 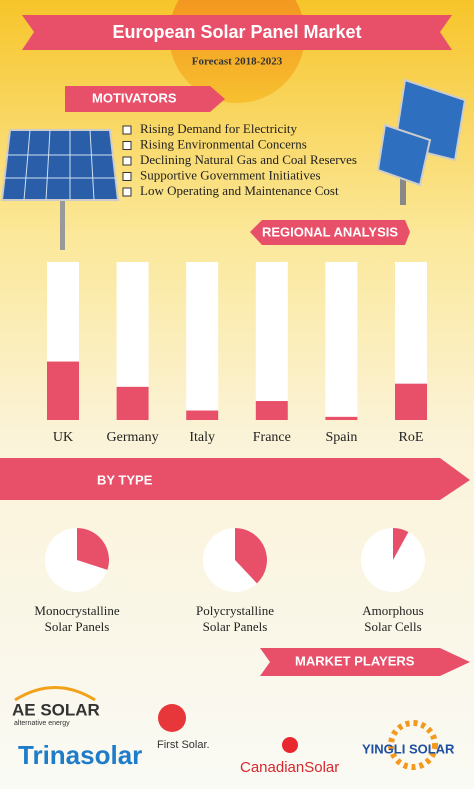 What do you see at coordinates (223, 143) in the screenshot?
I see `motivator: Rising Environmental Concerns` at bounding box center [223, 143].